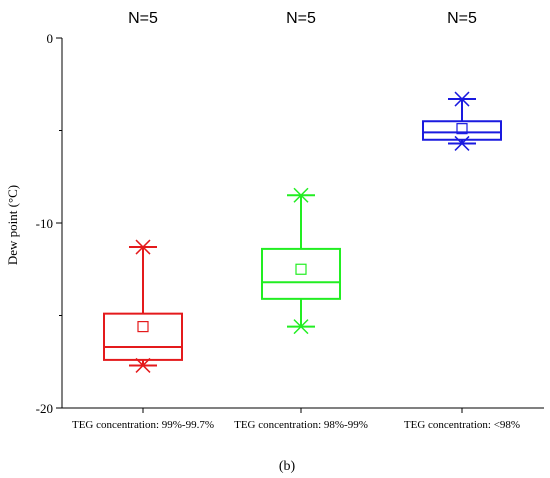  What do you see at coordinates (462, 425) in the screenshot?
I see `x-tick-label: TEG concentration: <98%` at bounding box center [462, 425].